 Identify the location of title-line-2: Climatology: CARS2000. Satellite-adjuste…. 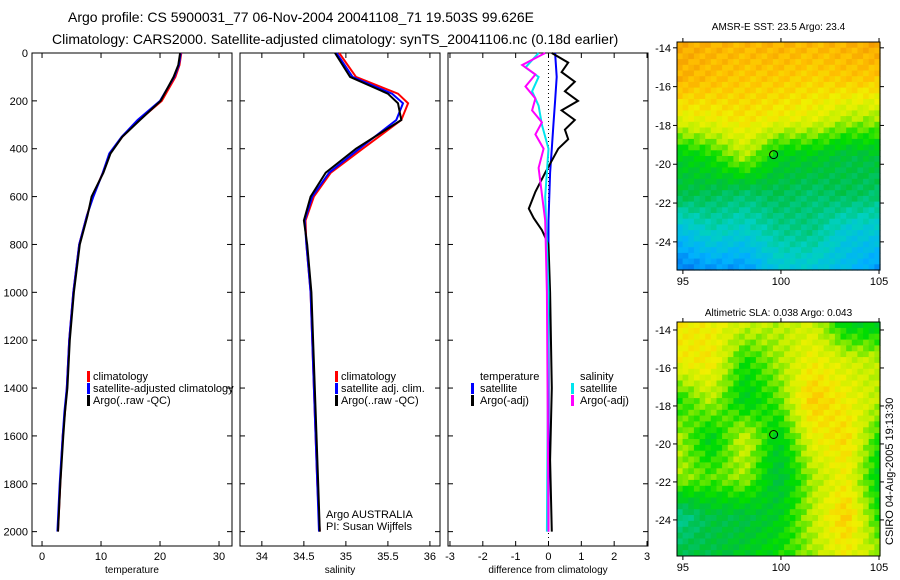
(335, 39).